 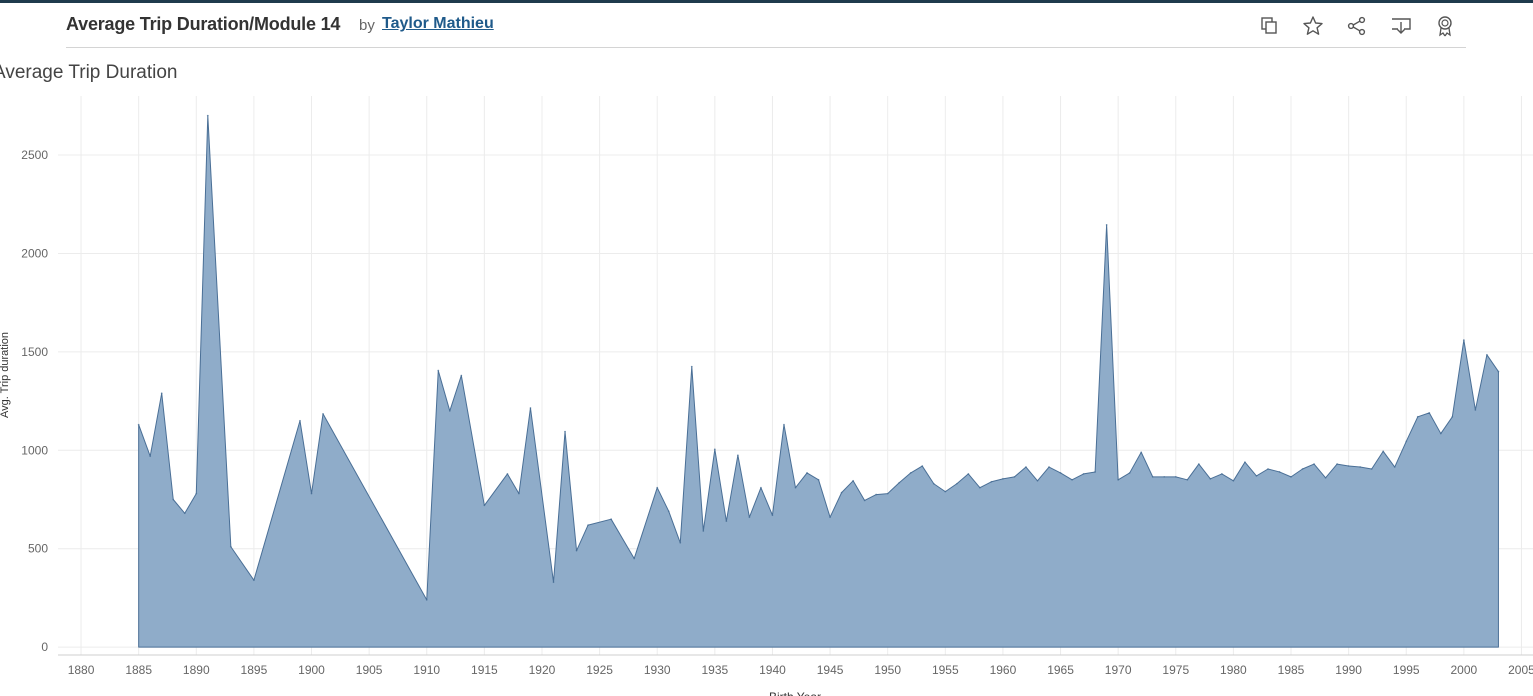 I want to click on download-icon, so click(x=1401, y=26).